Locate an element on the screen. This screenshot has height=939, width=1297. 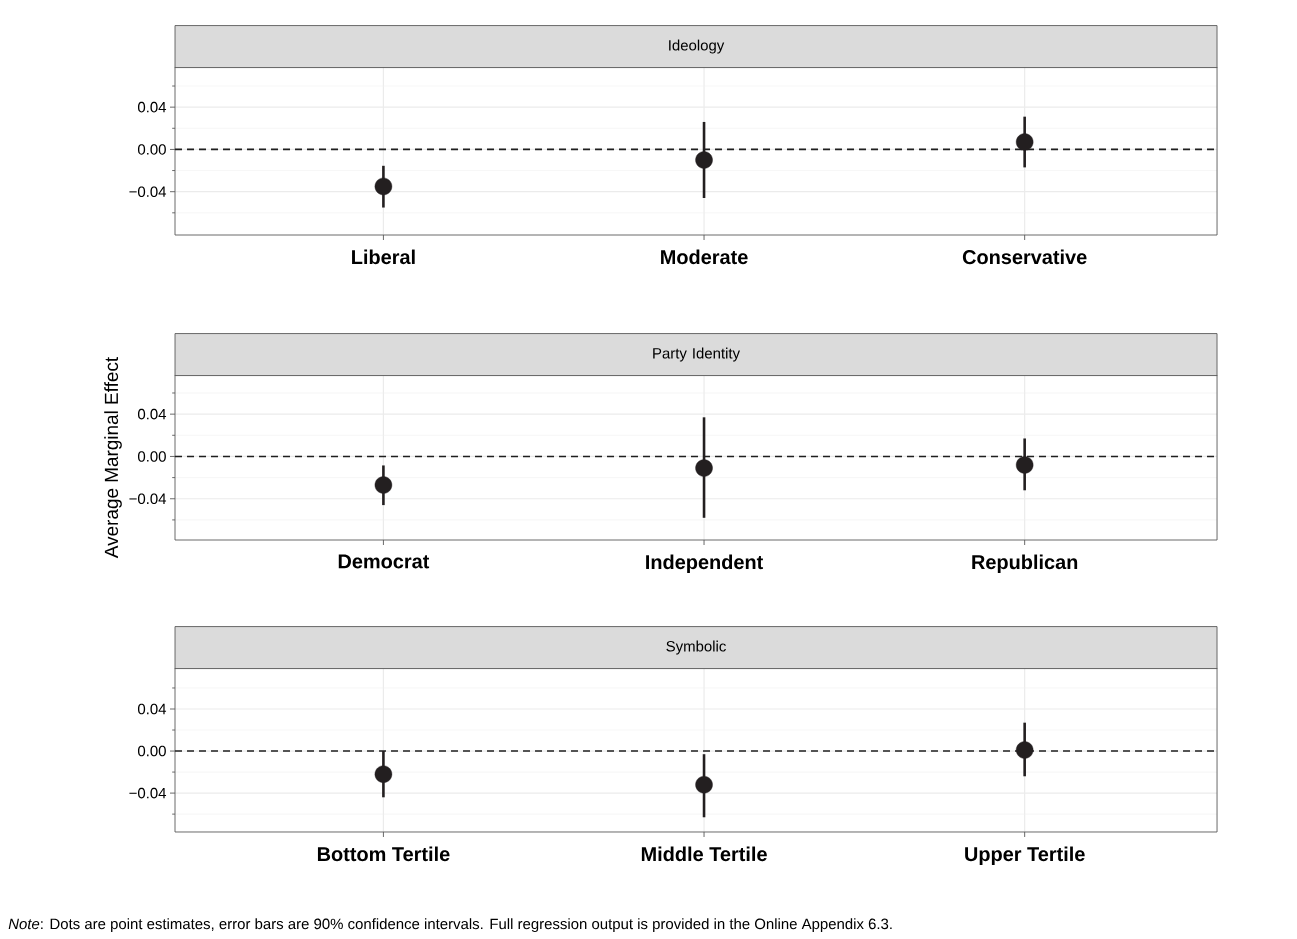
x-tick-label: Middle Tertile is located at coordinates (704, 854).